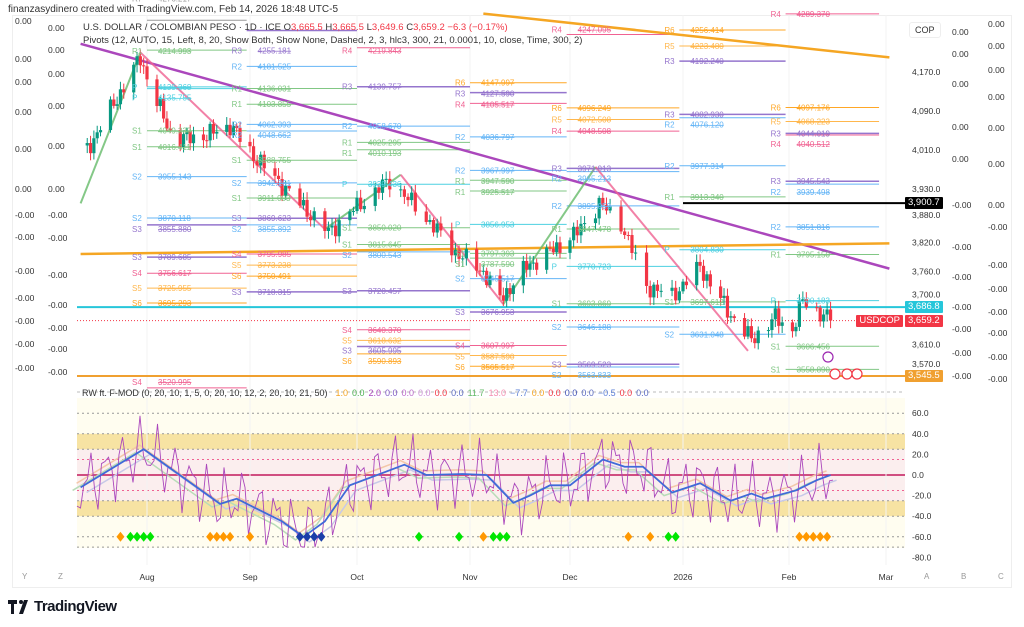 This screenshot has width=1024, height=627. Describe the element at coordinates (329, 27) in the screenshot. I see `high-label: H` at that location.